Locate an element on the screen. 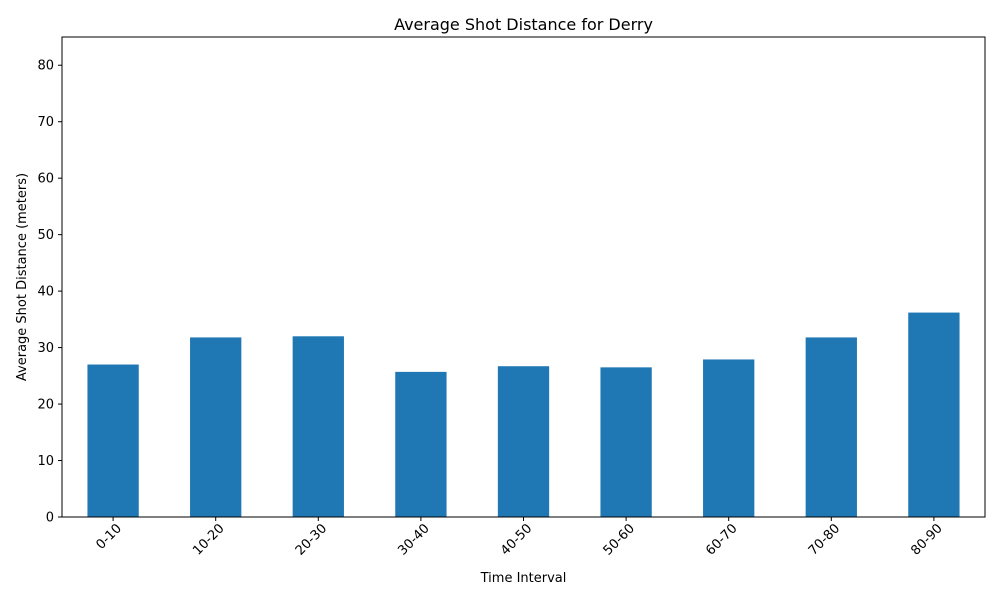 This screenshot has width=1000, height=600. y-tick-label: 0 is located at coordinates (50, 518).